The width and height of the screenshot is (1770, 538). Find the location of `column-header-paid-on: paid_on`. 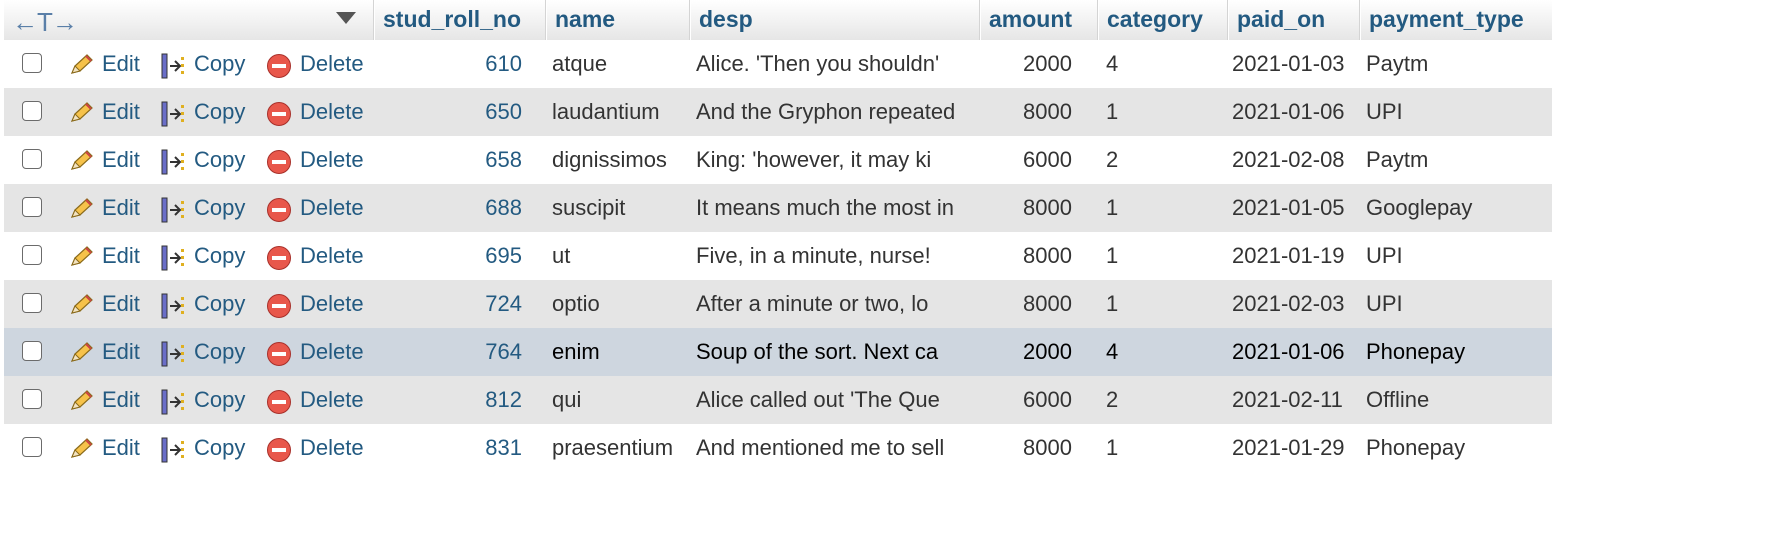

column-header-paid-on: paid_on is located at coordinates (1294, 20).